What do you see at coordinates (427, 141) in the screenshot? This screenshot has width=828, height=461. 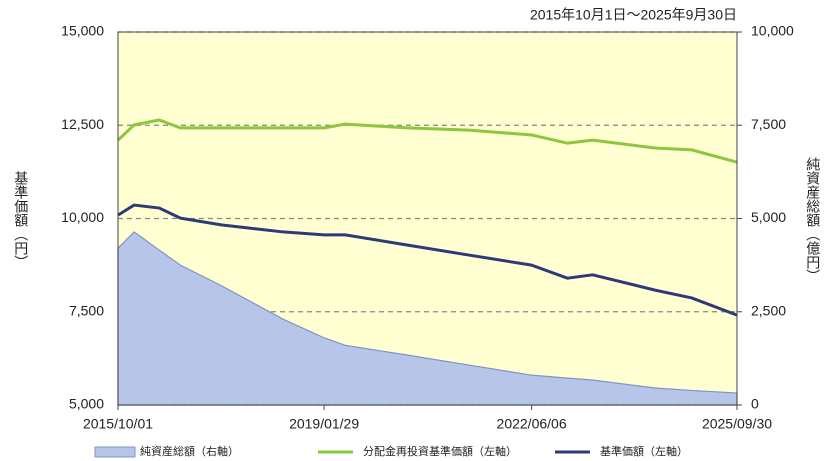 I see `line` at bounding box center [427, 141].